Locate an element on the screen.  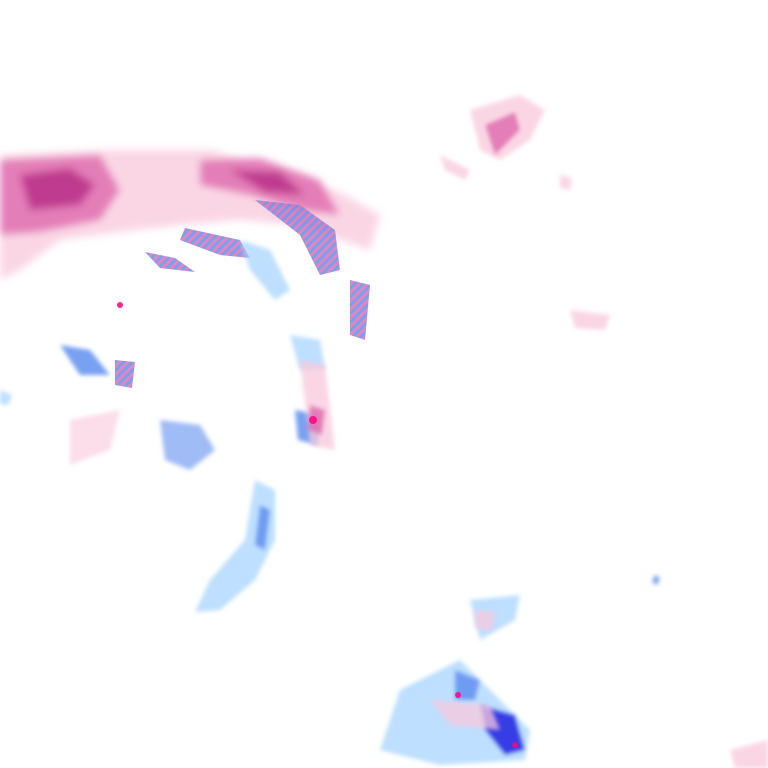
mixed-precip-bands is located at coordinates (242, 294).